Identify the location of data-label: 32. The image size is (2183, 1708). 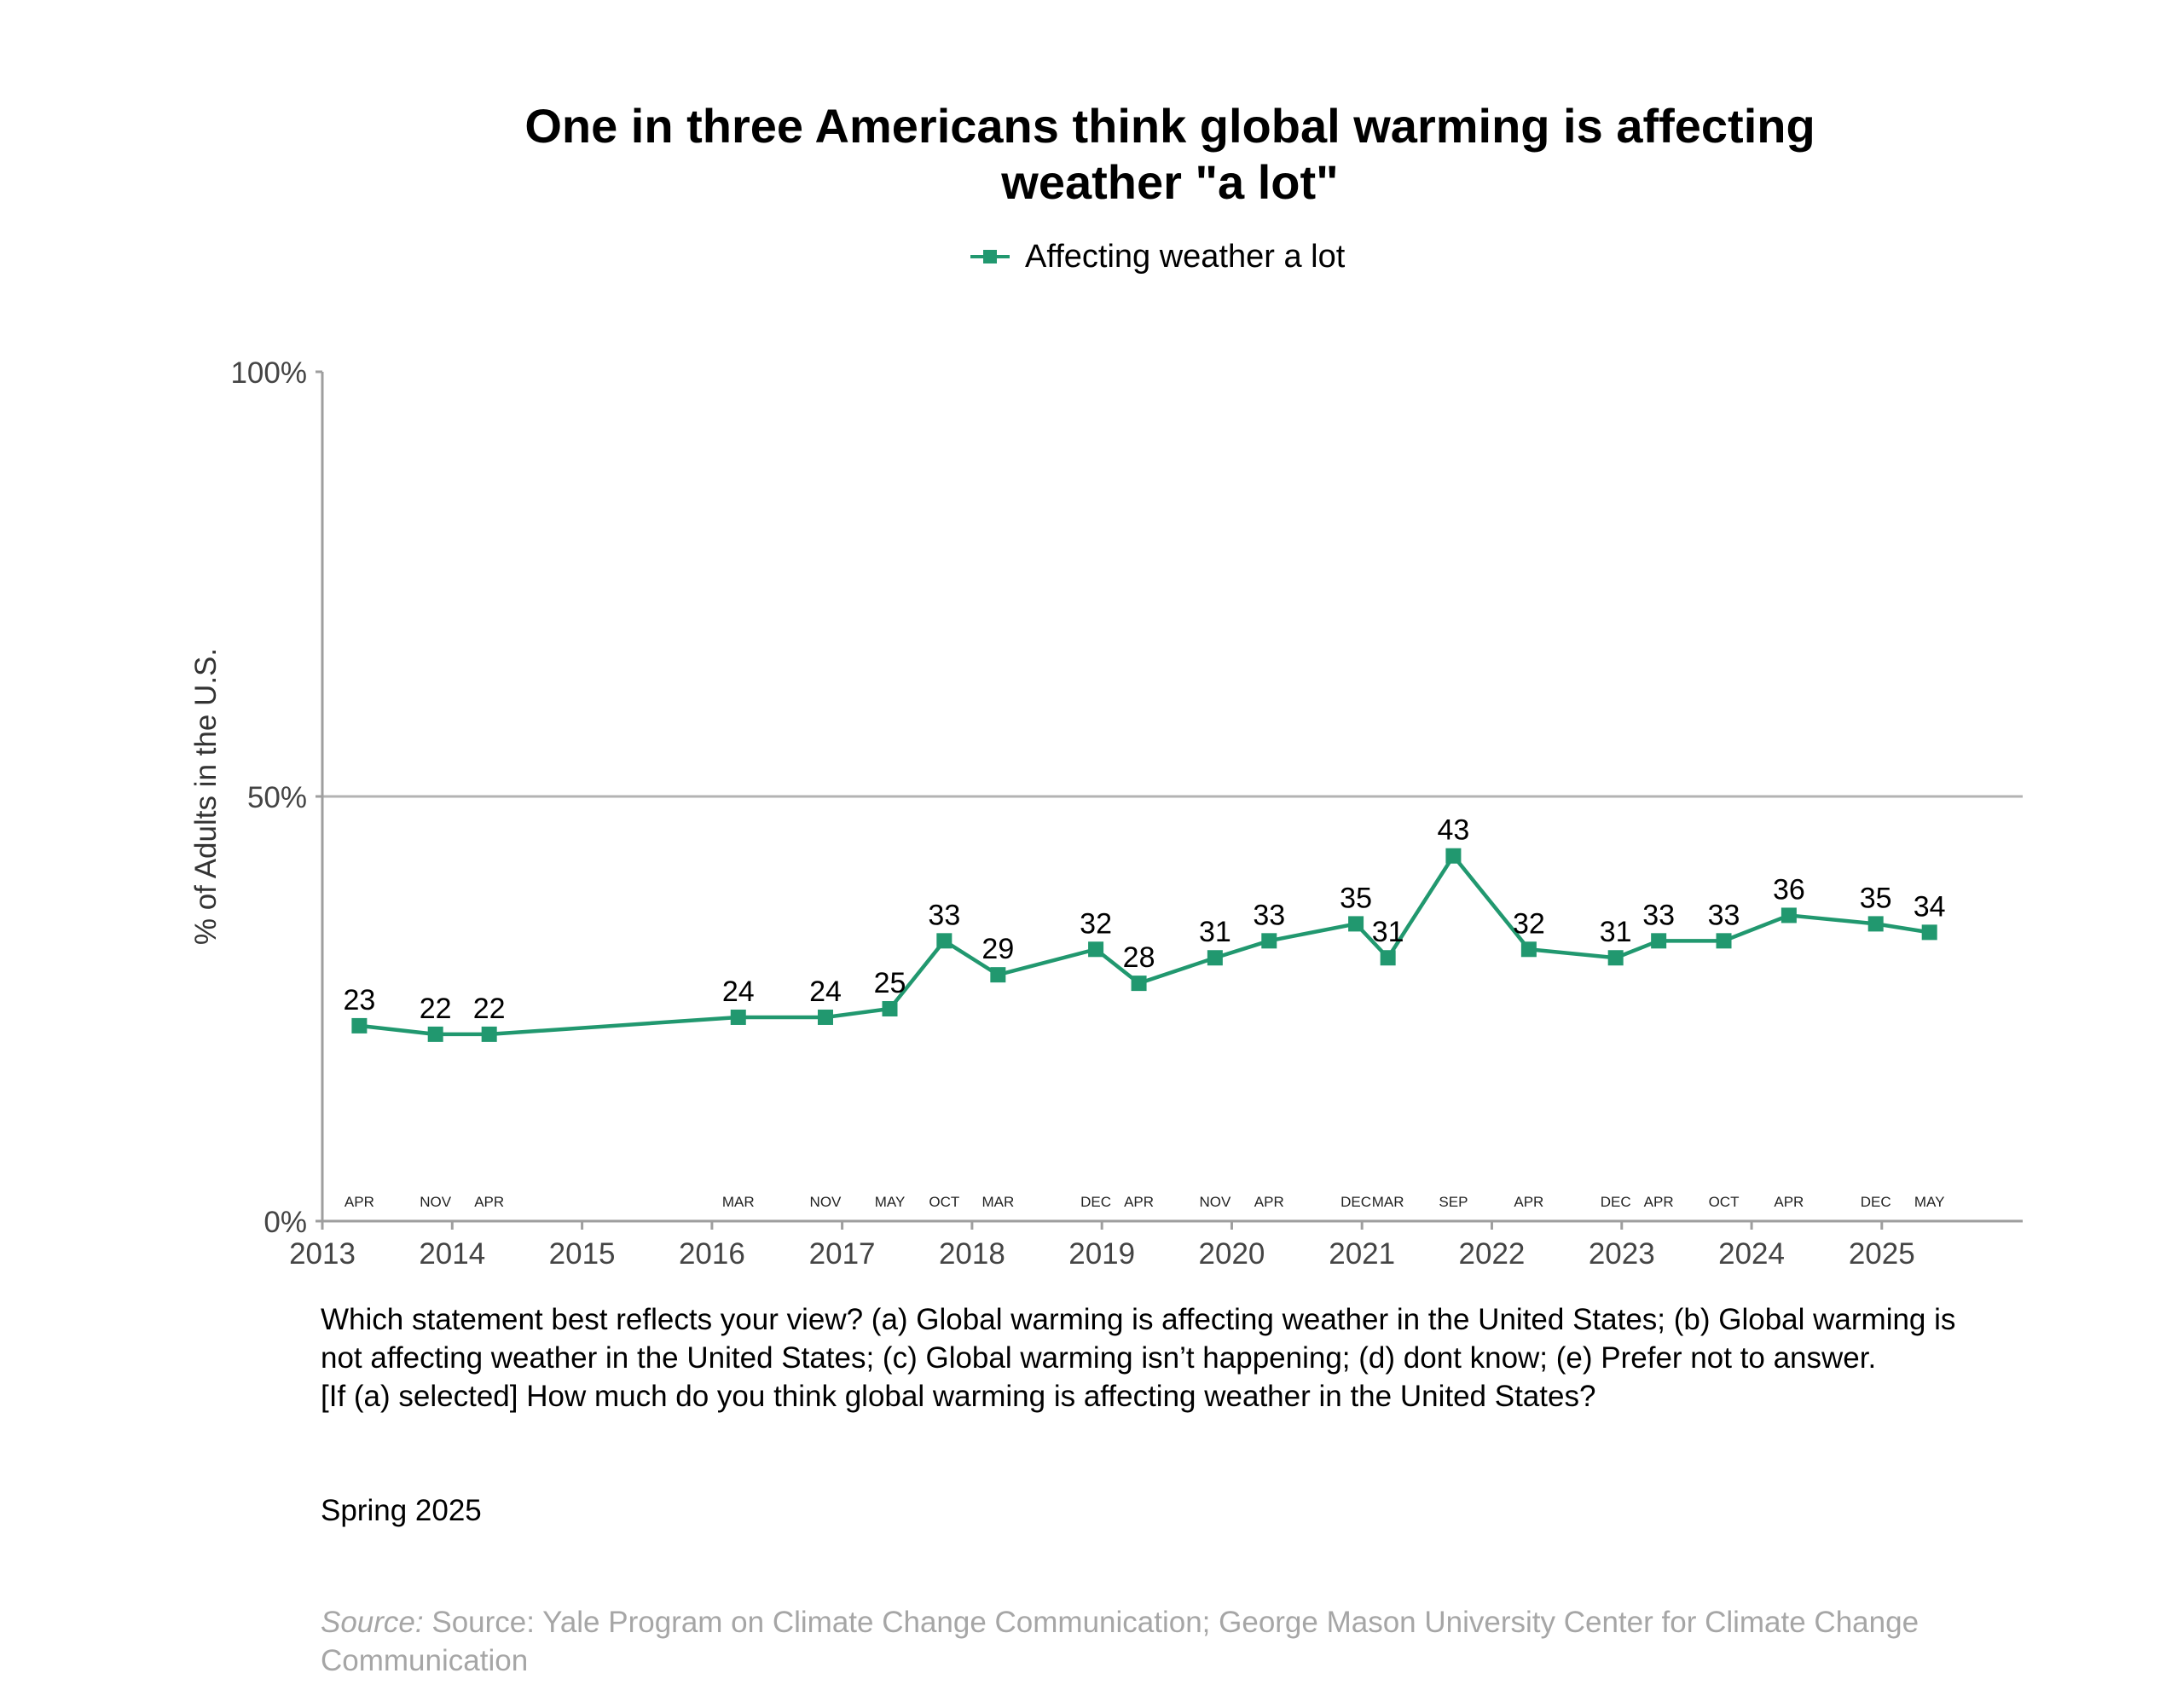
(1096, 923).